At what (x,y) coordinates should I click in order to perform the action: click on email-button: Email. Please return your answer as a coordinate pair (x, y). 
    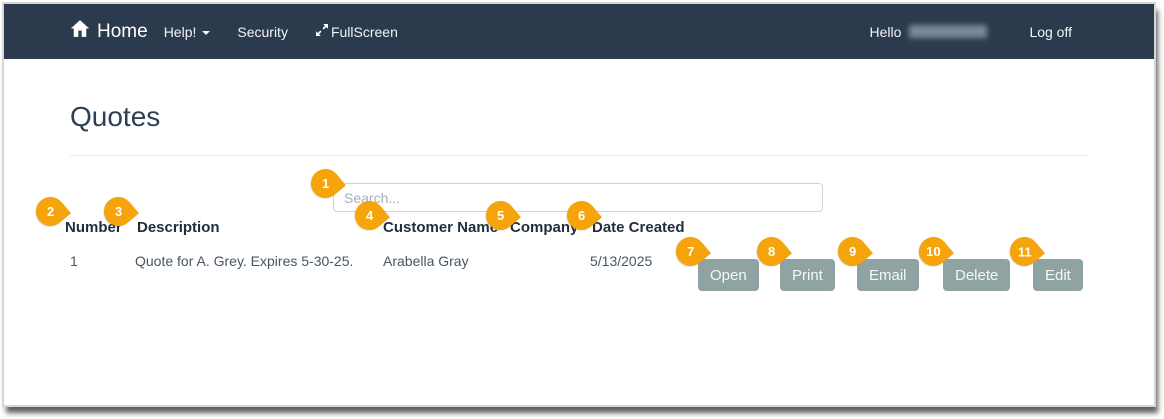
    Looking at the image, I should click on (888, 275).